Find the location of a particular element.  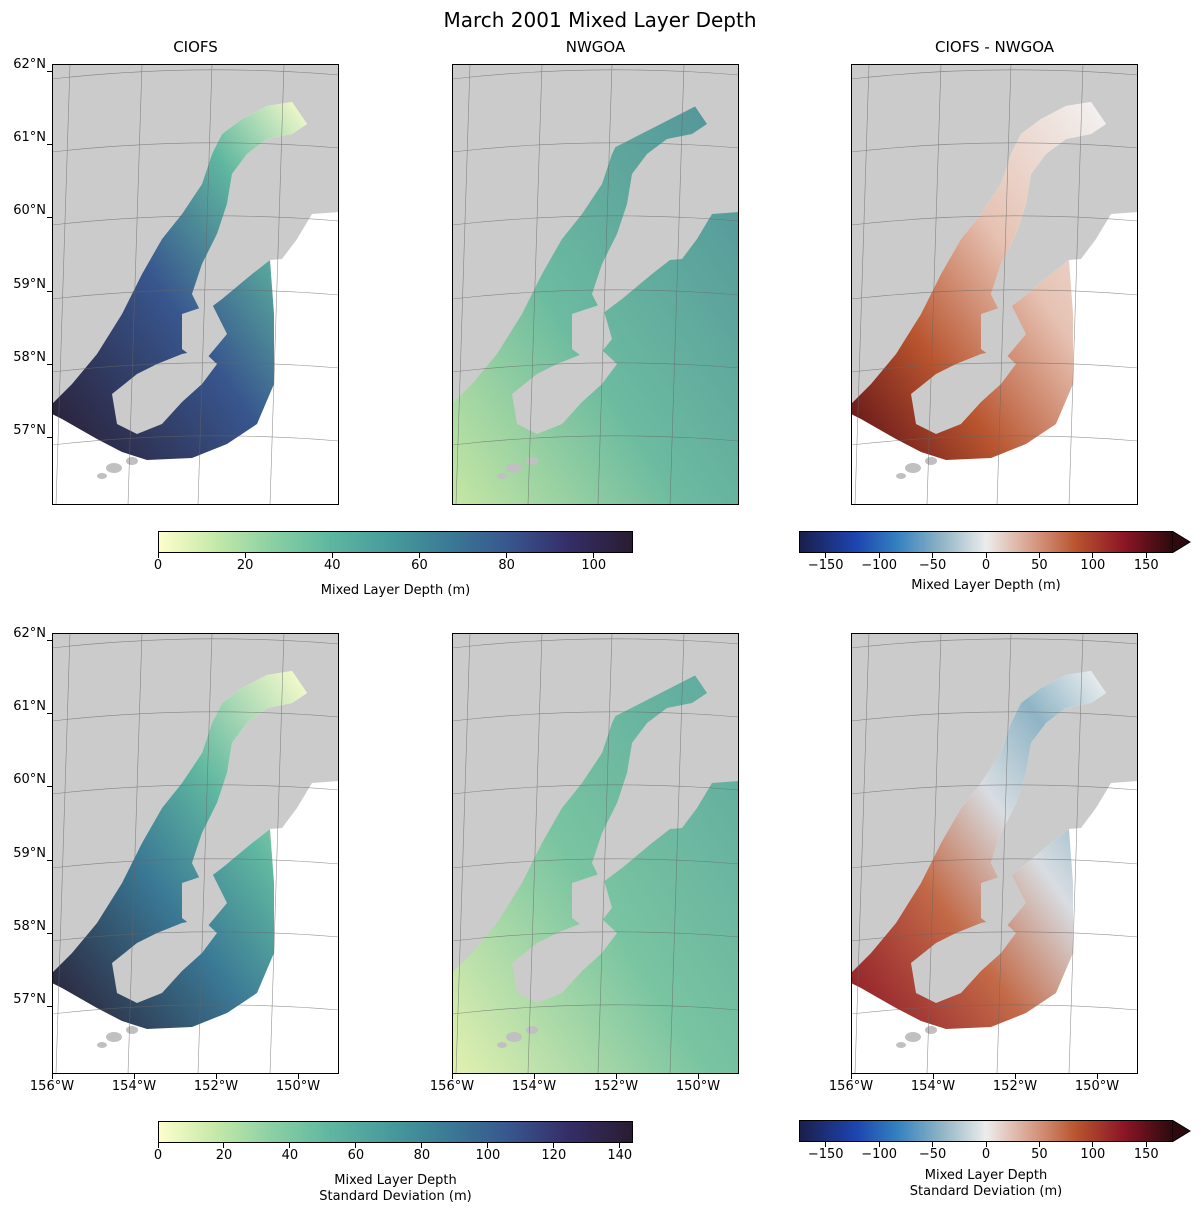

colorbar-seq-mean is located at coordinates (395, 542).